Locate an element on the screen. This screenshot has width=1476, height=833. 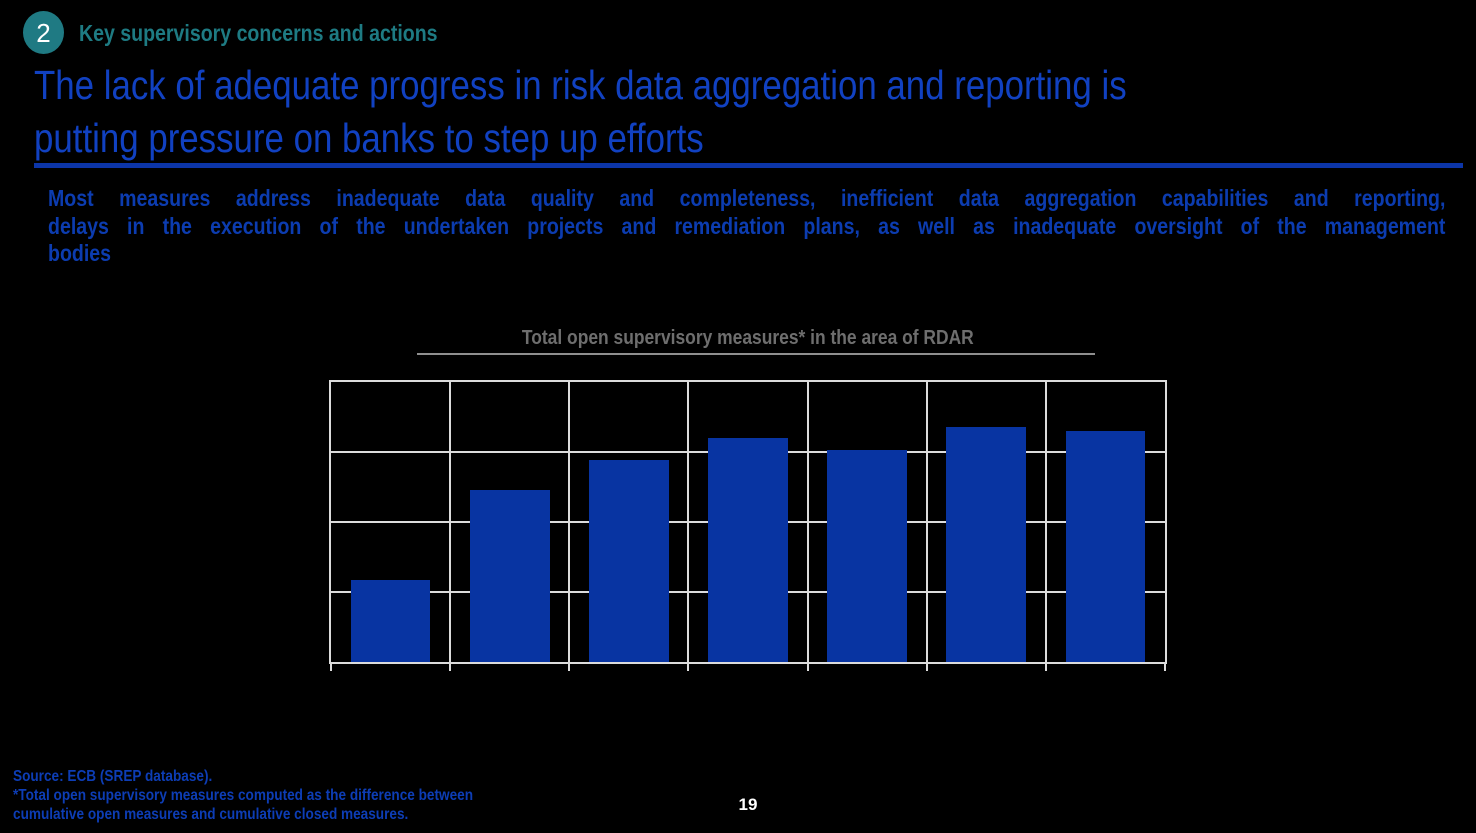
page-number: 19 is located at coordinates (748, 804).